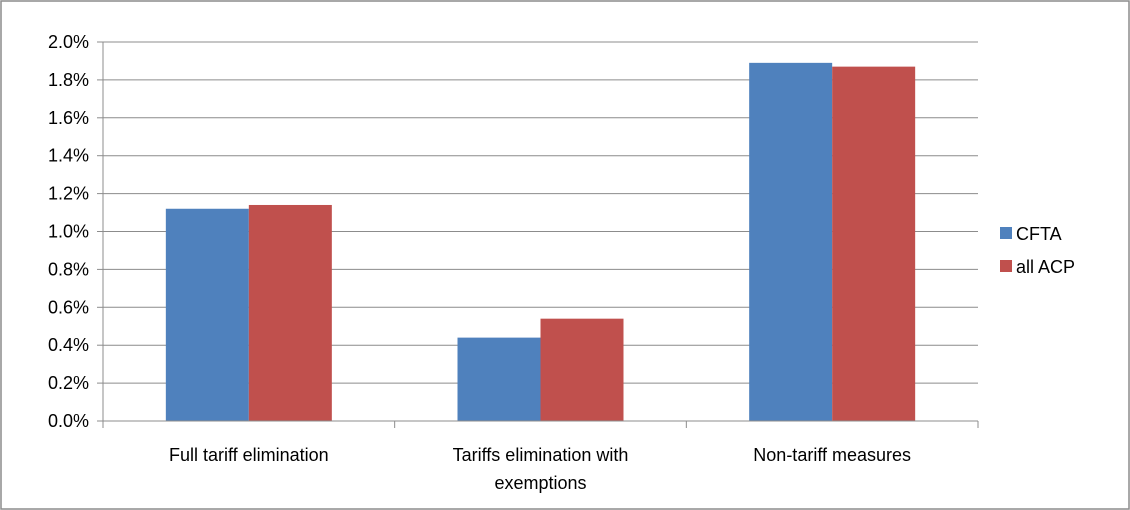 This screenshot has width=1130, height=510. I want to click on y-tick-label: 2.0%, so click(68, 42).